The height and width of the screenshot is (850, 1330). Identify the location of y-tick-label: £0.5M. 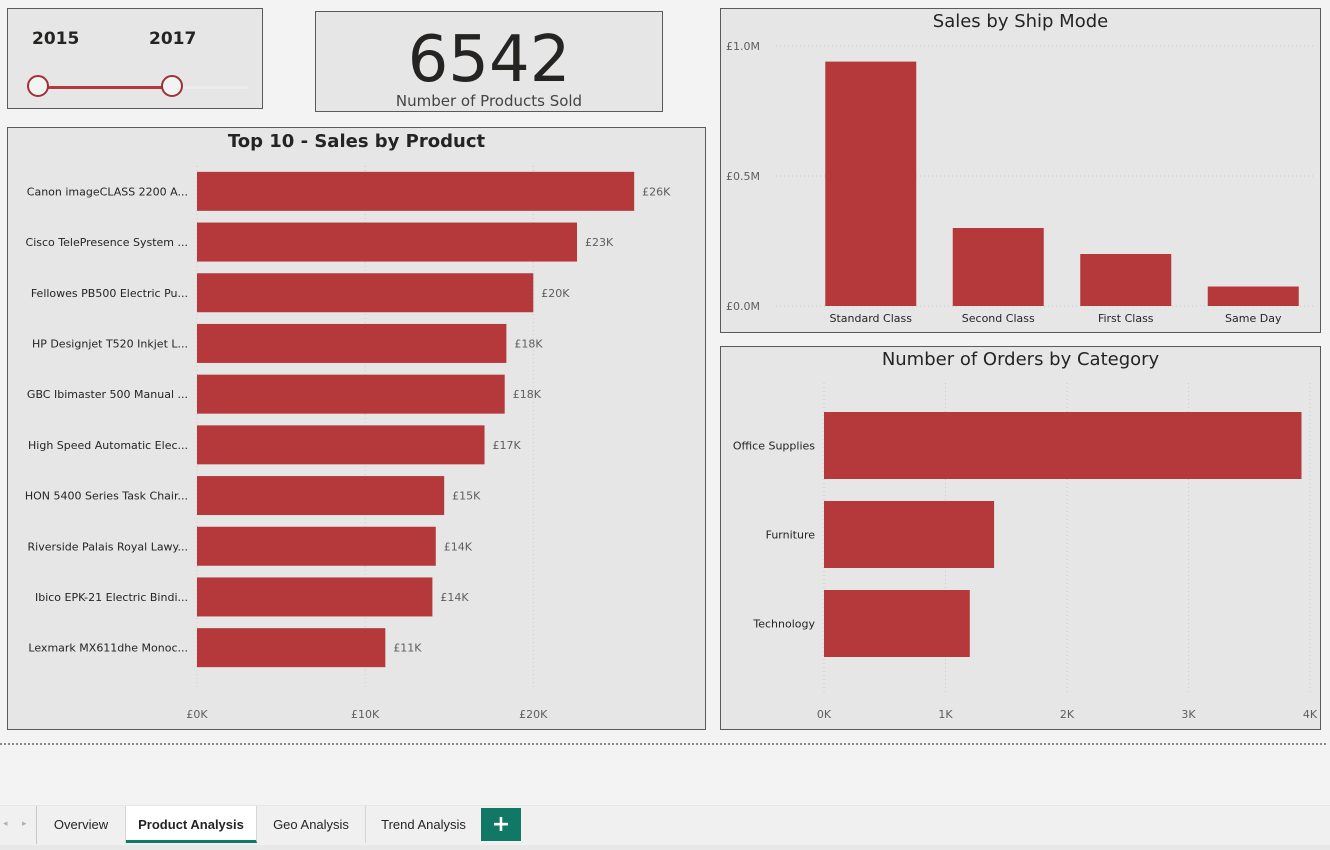
(743, 176).